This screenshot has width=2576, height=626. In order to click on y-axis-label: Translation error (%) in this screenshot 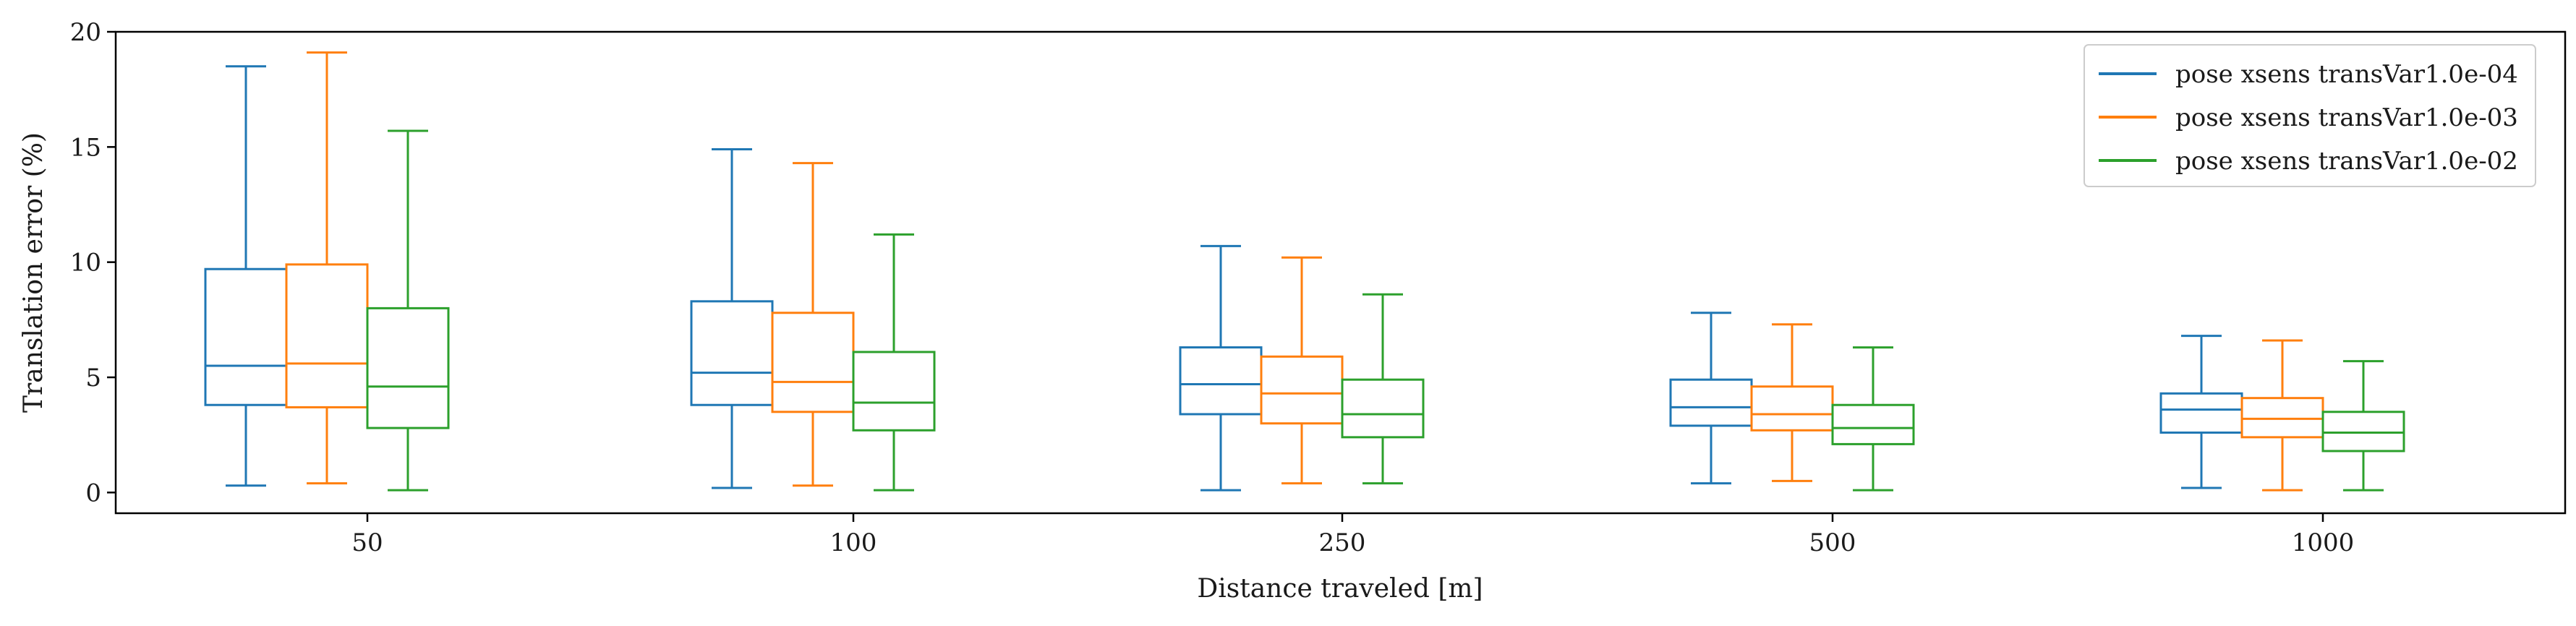, I will do `click(33, 273)`.